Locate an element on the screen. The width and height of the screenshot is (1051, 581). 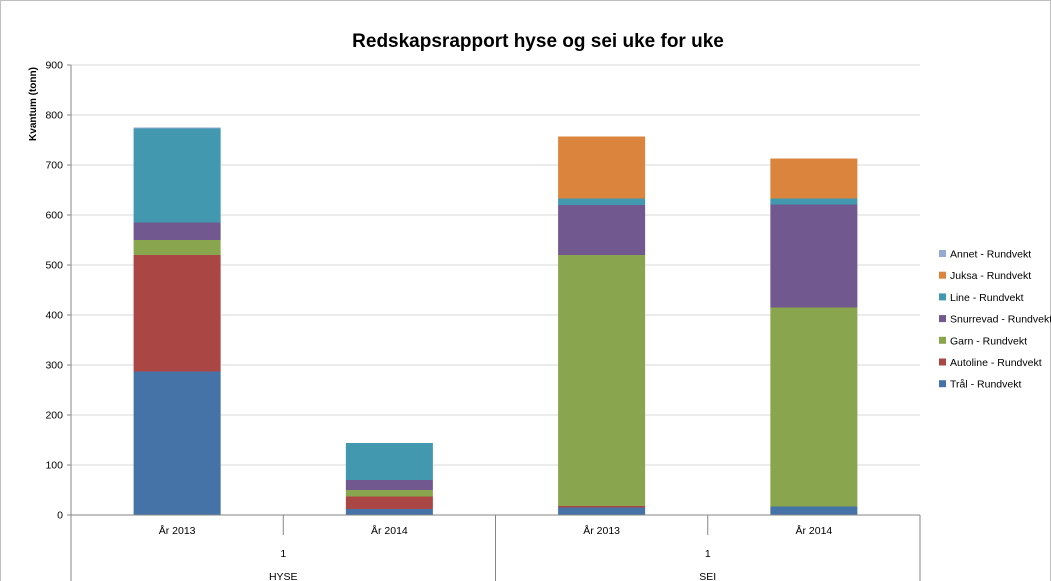
legend-label: Juksa - Rundvekt is located at coordinates (990, 276).